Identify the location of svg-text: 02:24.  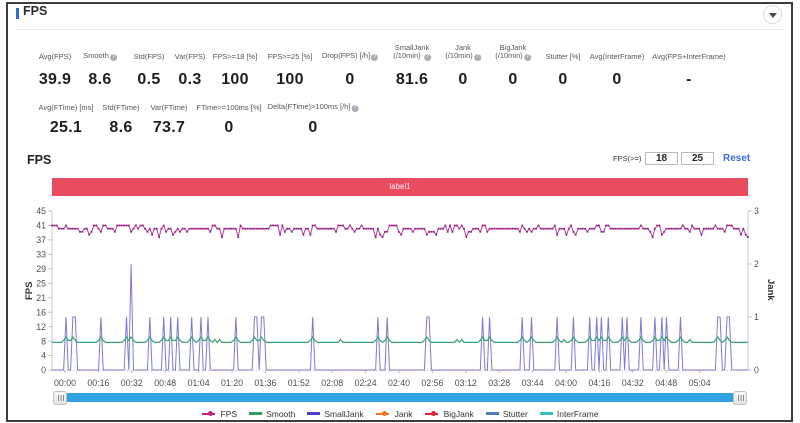
(366, 383).